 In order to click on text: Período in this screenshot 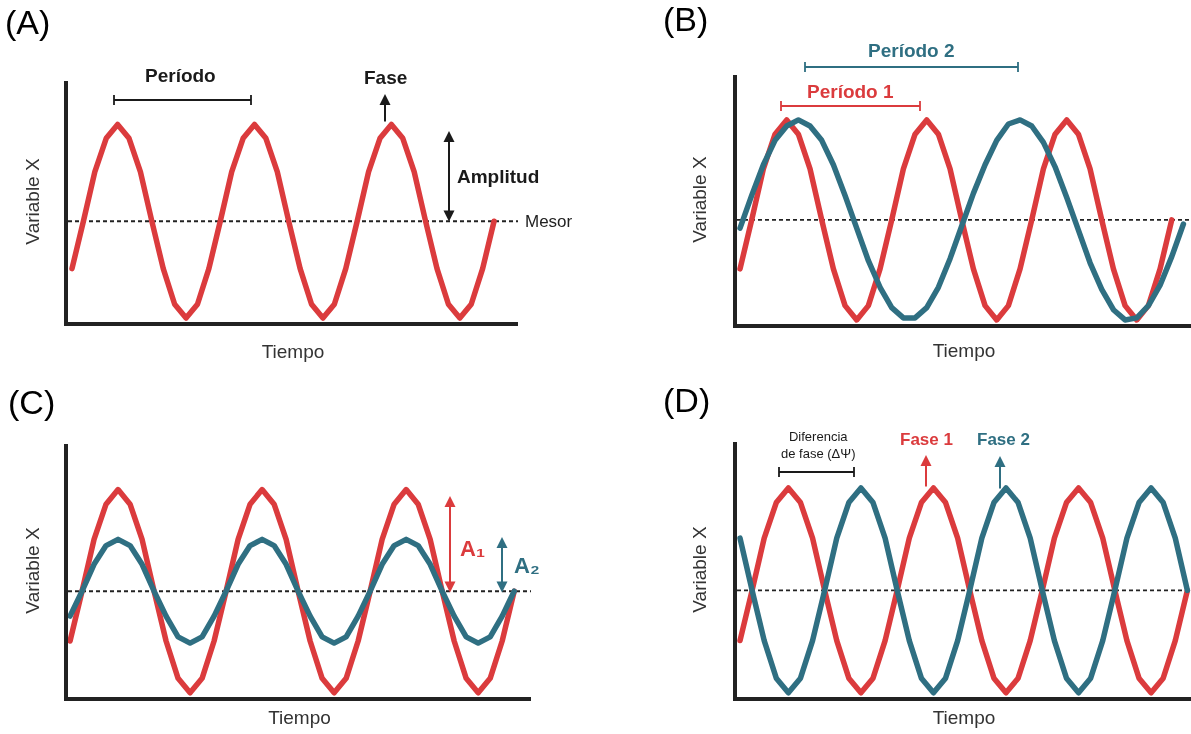, I will do `click(180, 75)`.